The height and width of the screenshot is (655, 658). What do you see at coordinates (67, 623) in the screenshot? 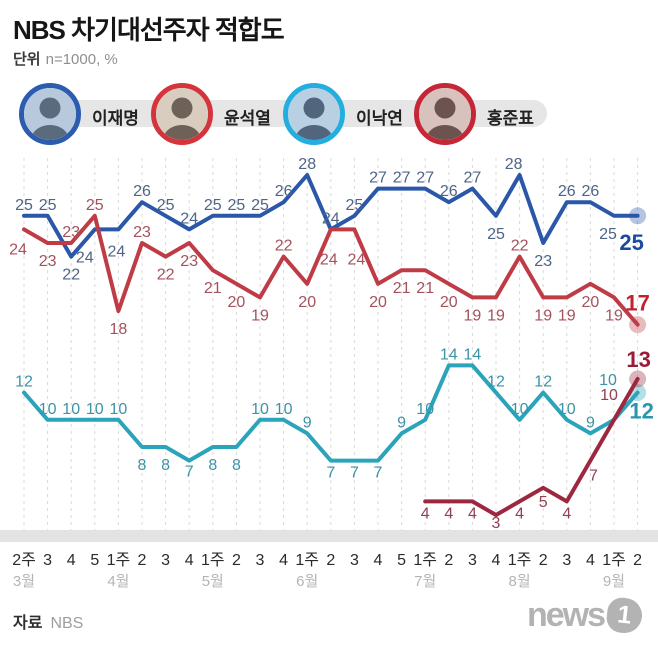
I see `source-value: NBS` at bounding box center [67, 623].